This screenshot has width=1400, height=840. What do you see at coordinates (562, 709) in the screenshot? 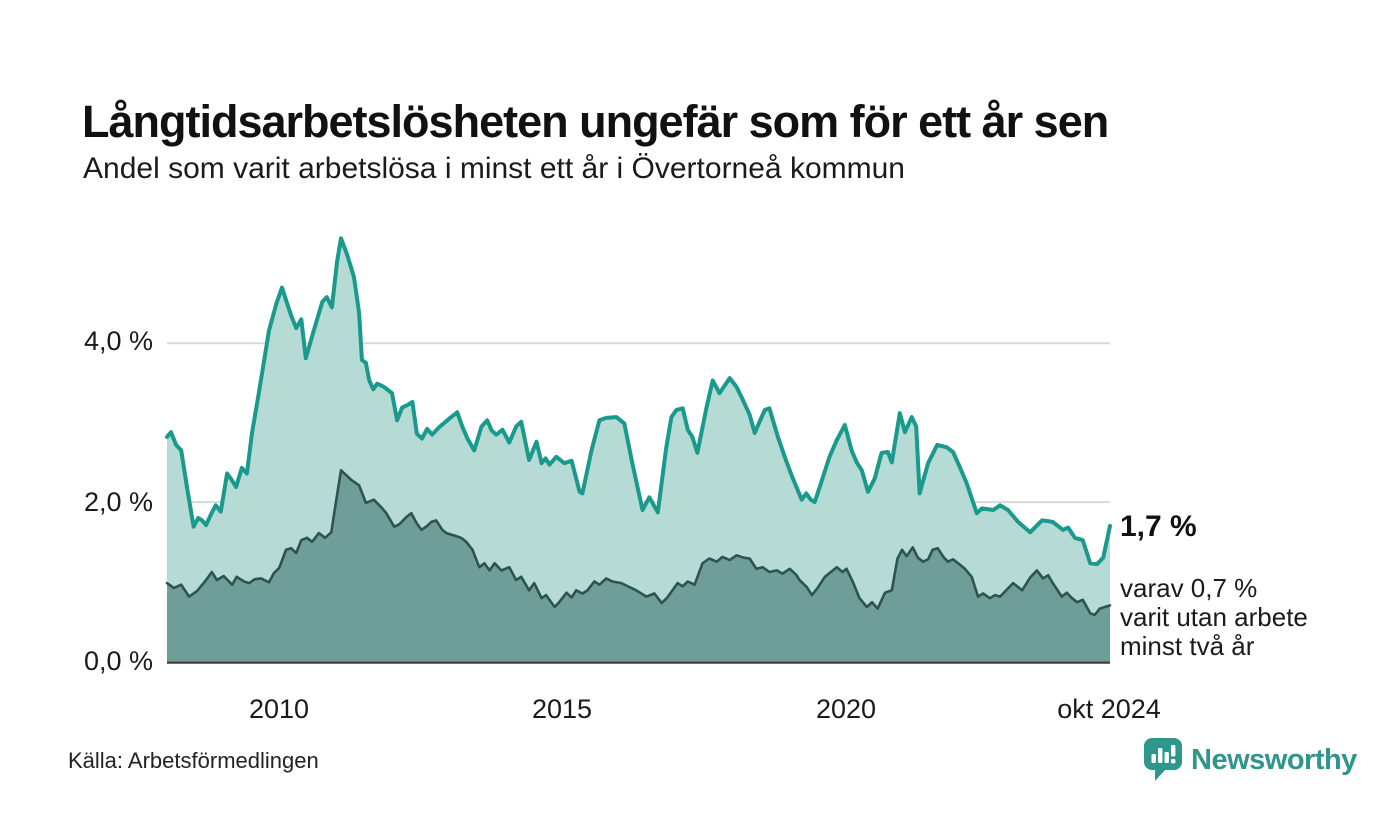
I see `x-axis-tick-2015: 2015` at bounding box center [562, 709].